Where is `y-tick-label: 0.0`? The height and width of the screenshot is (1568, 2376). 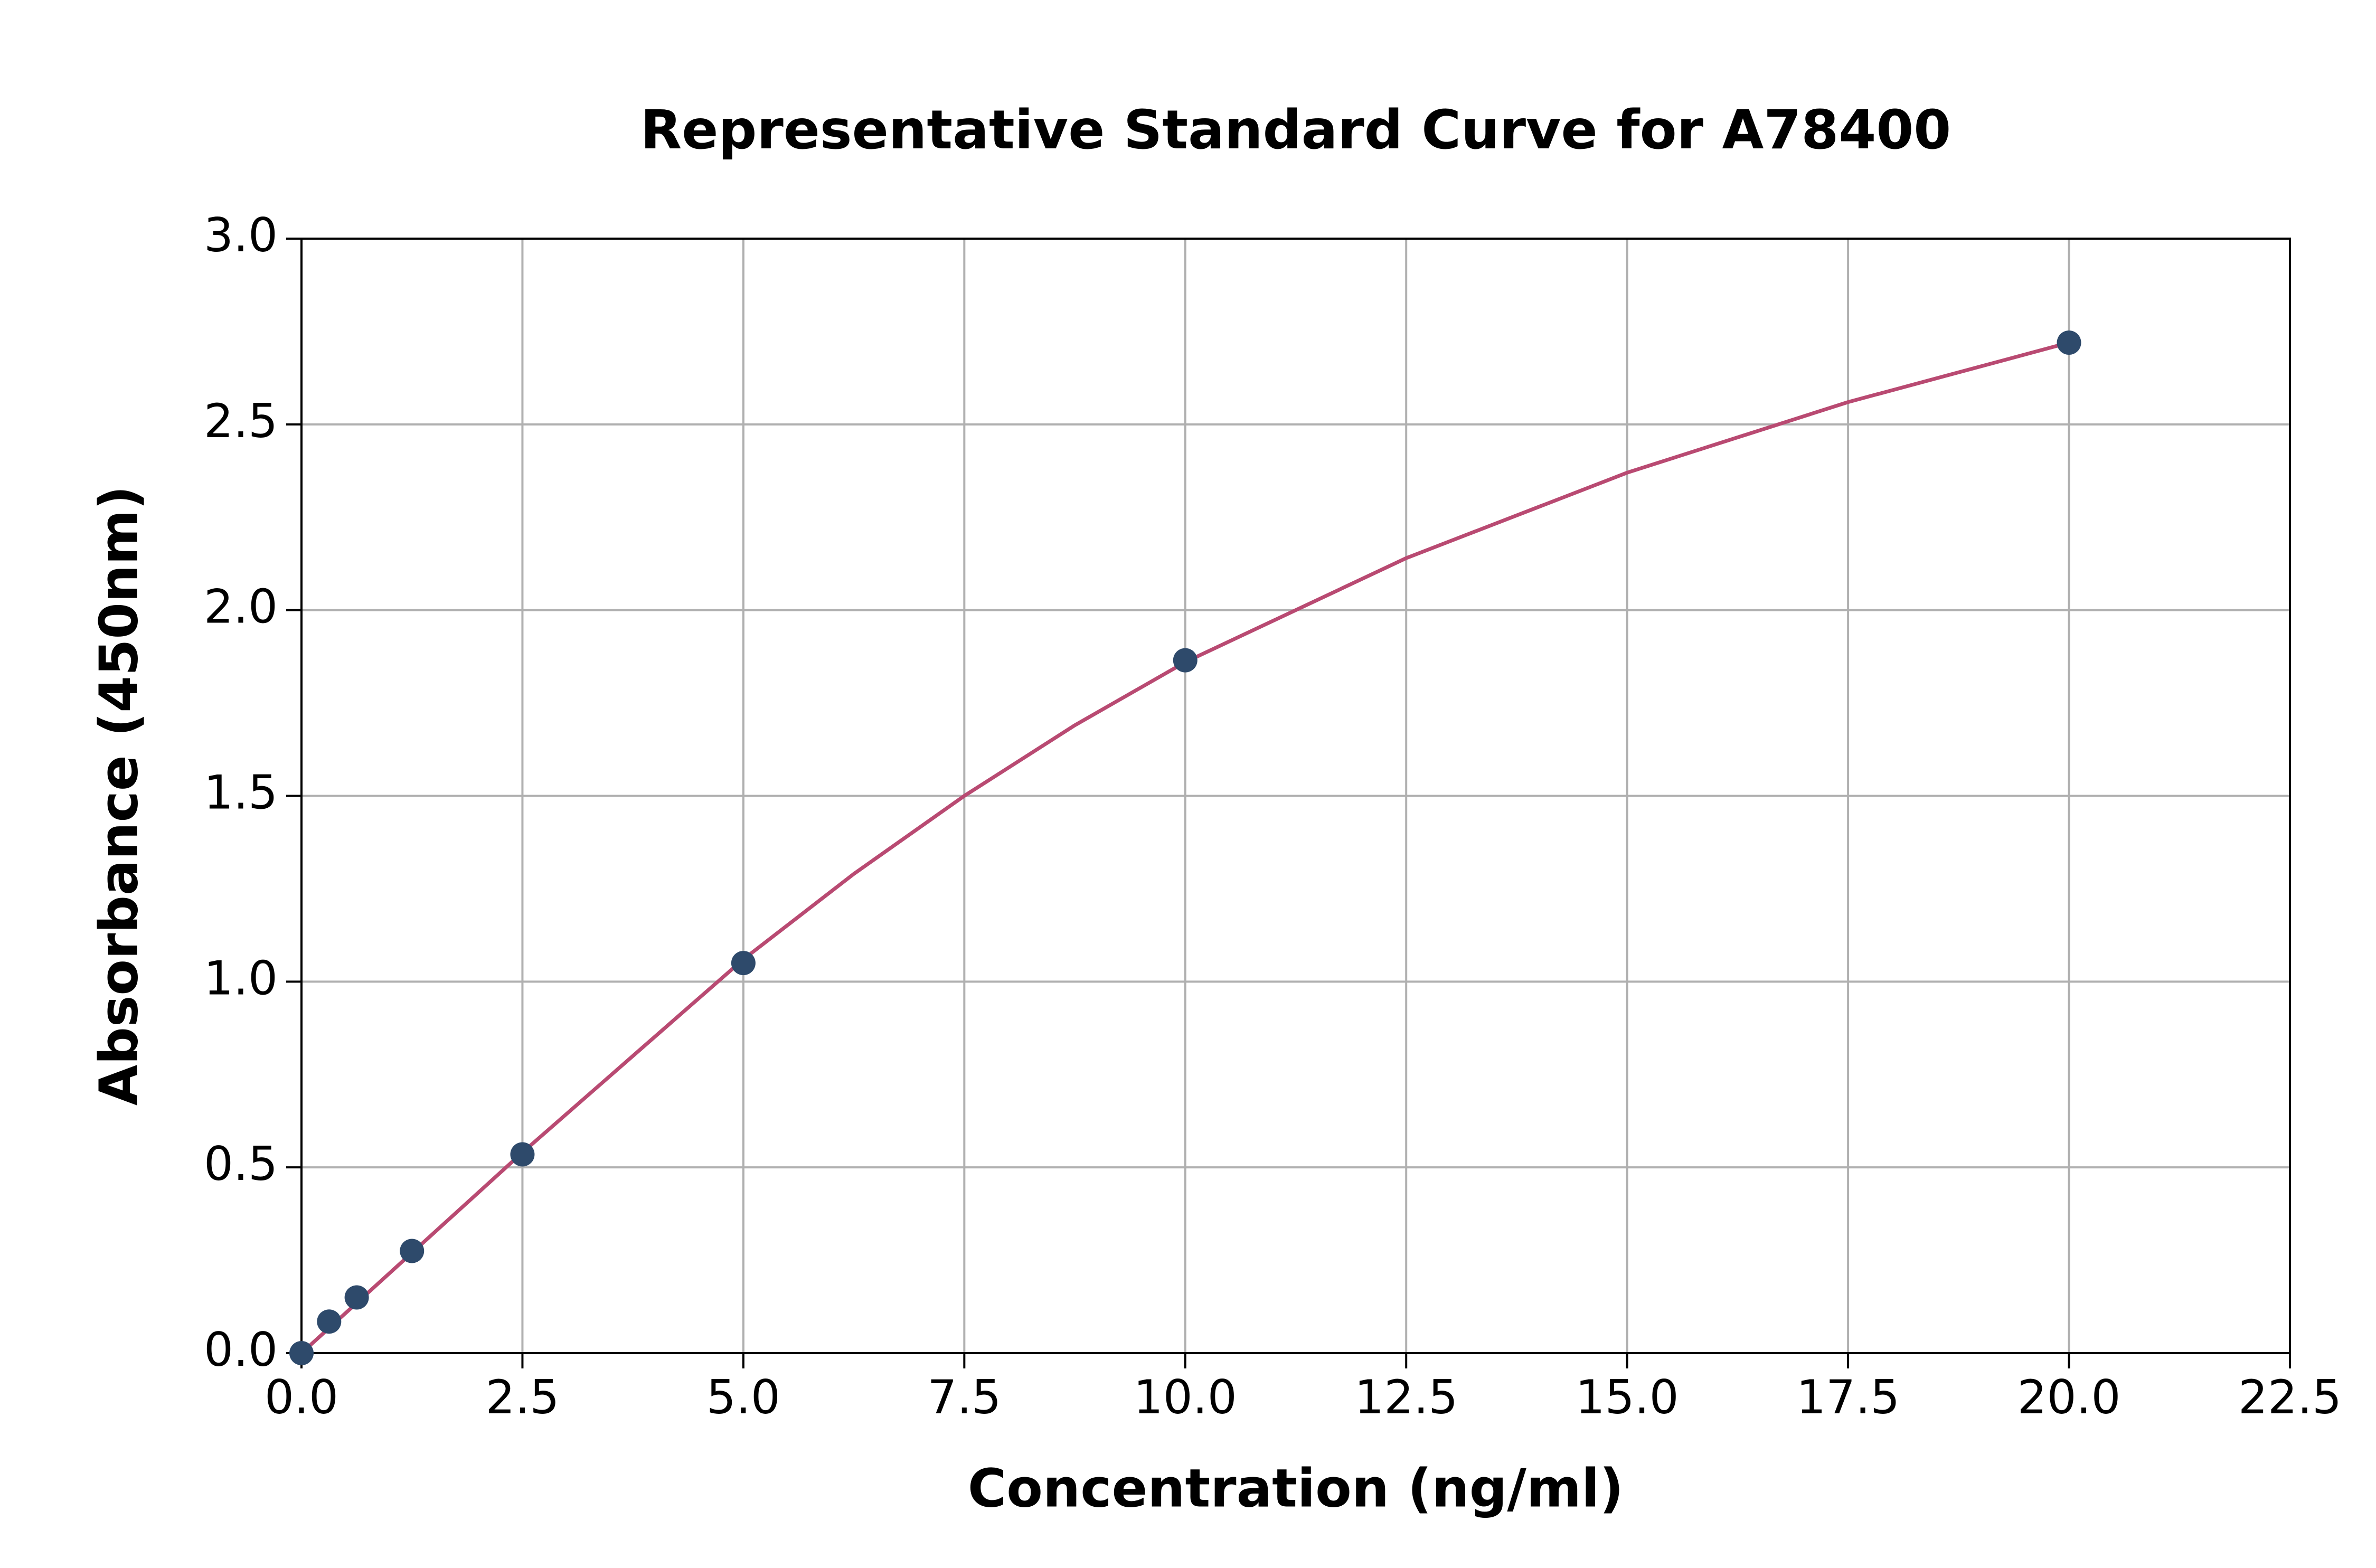 y-tick-label: 0.0 is located at coordinates (241, 1350).